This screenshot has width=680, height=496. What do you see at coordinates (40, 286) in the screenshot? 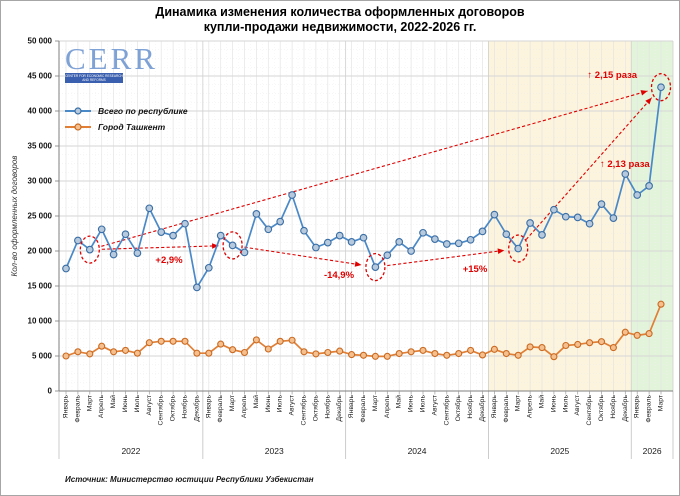
I see `svg-text: 15 000` at bounding box center [40, 286].